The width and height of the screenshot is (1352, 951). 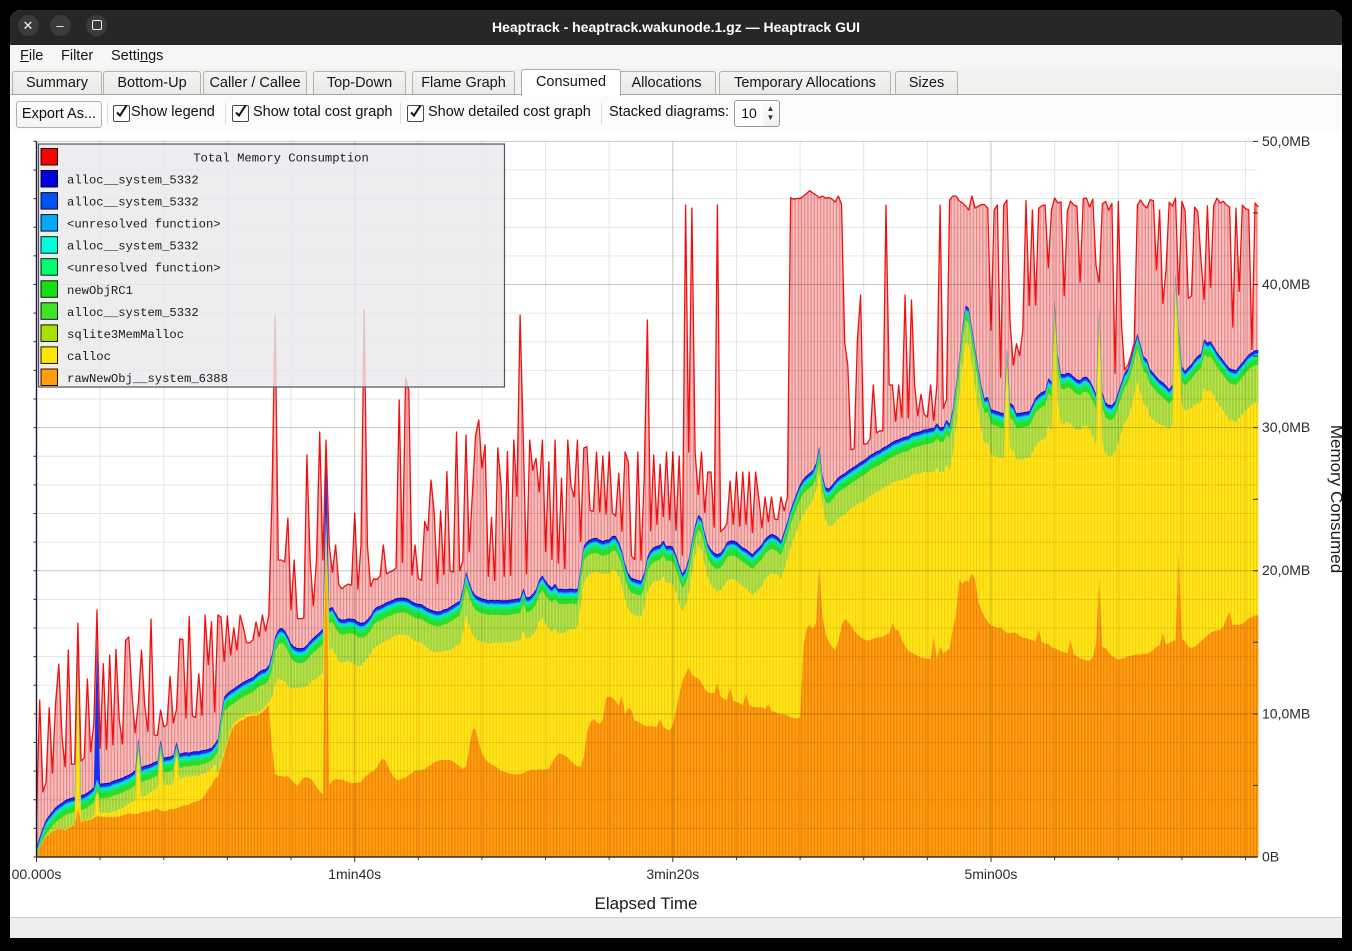 What do you see at coordinates (100, 291) in the screenshot?
I see `svg-text: newObjRC1` at bounding box center [100, 291].